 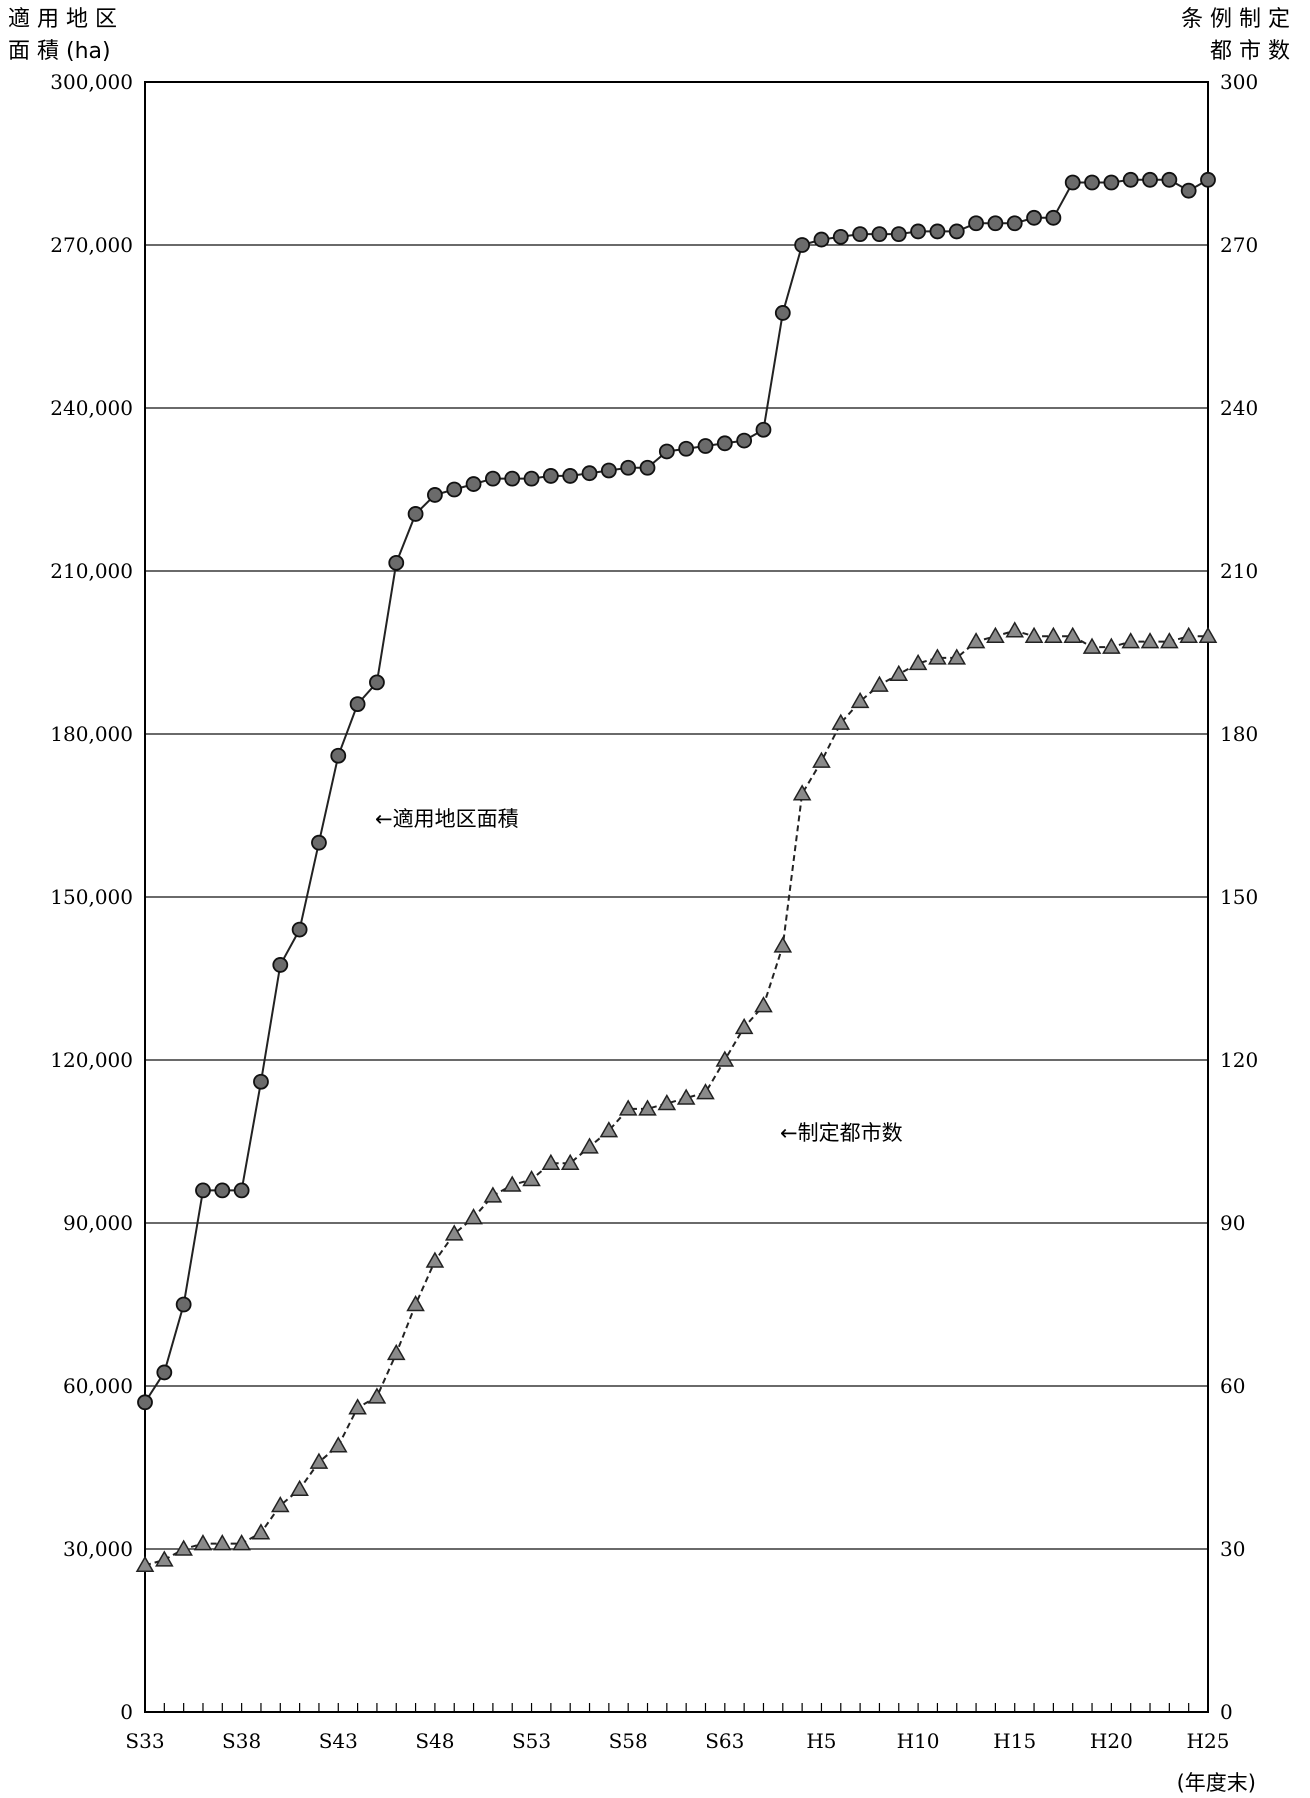 I want to click on x-tick-label: H10, so click(x=918, y=1741).